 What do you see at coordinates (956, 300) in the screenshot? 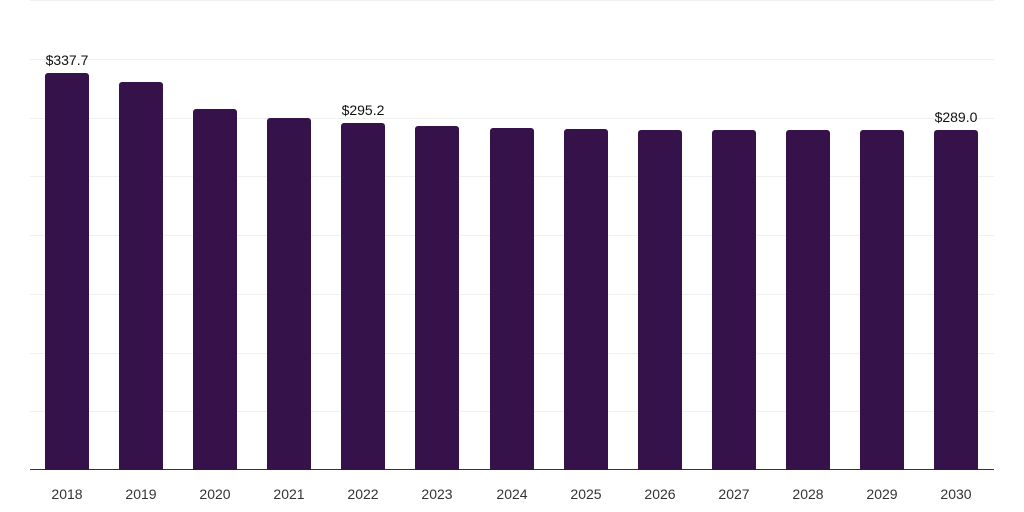
I see `bar-2030` at bounding box center [956, 300].